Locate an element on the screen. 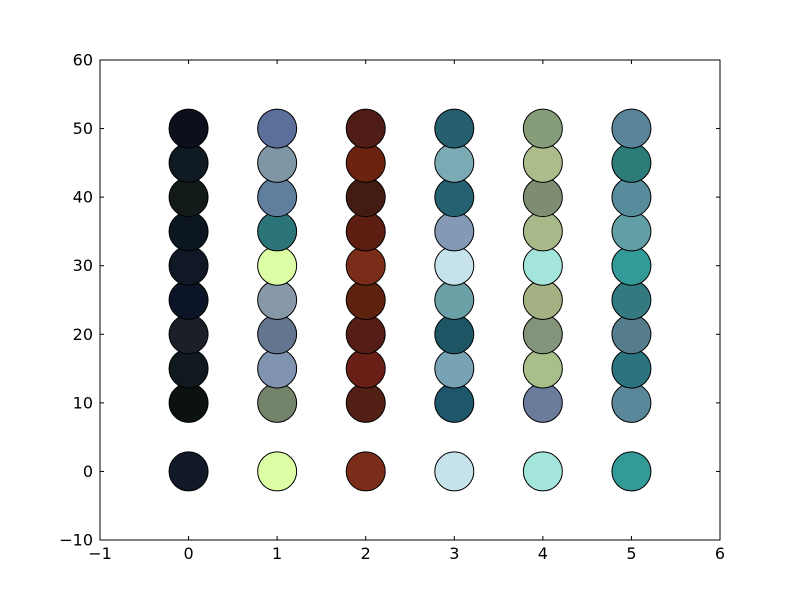 Image resolution: width=800 pixels, height=600 pixels. y-tick-label: 50 is located at coordinates (83, 128).